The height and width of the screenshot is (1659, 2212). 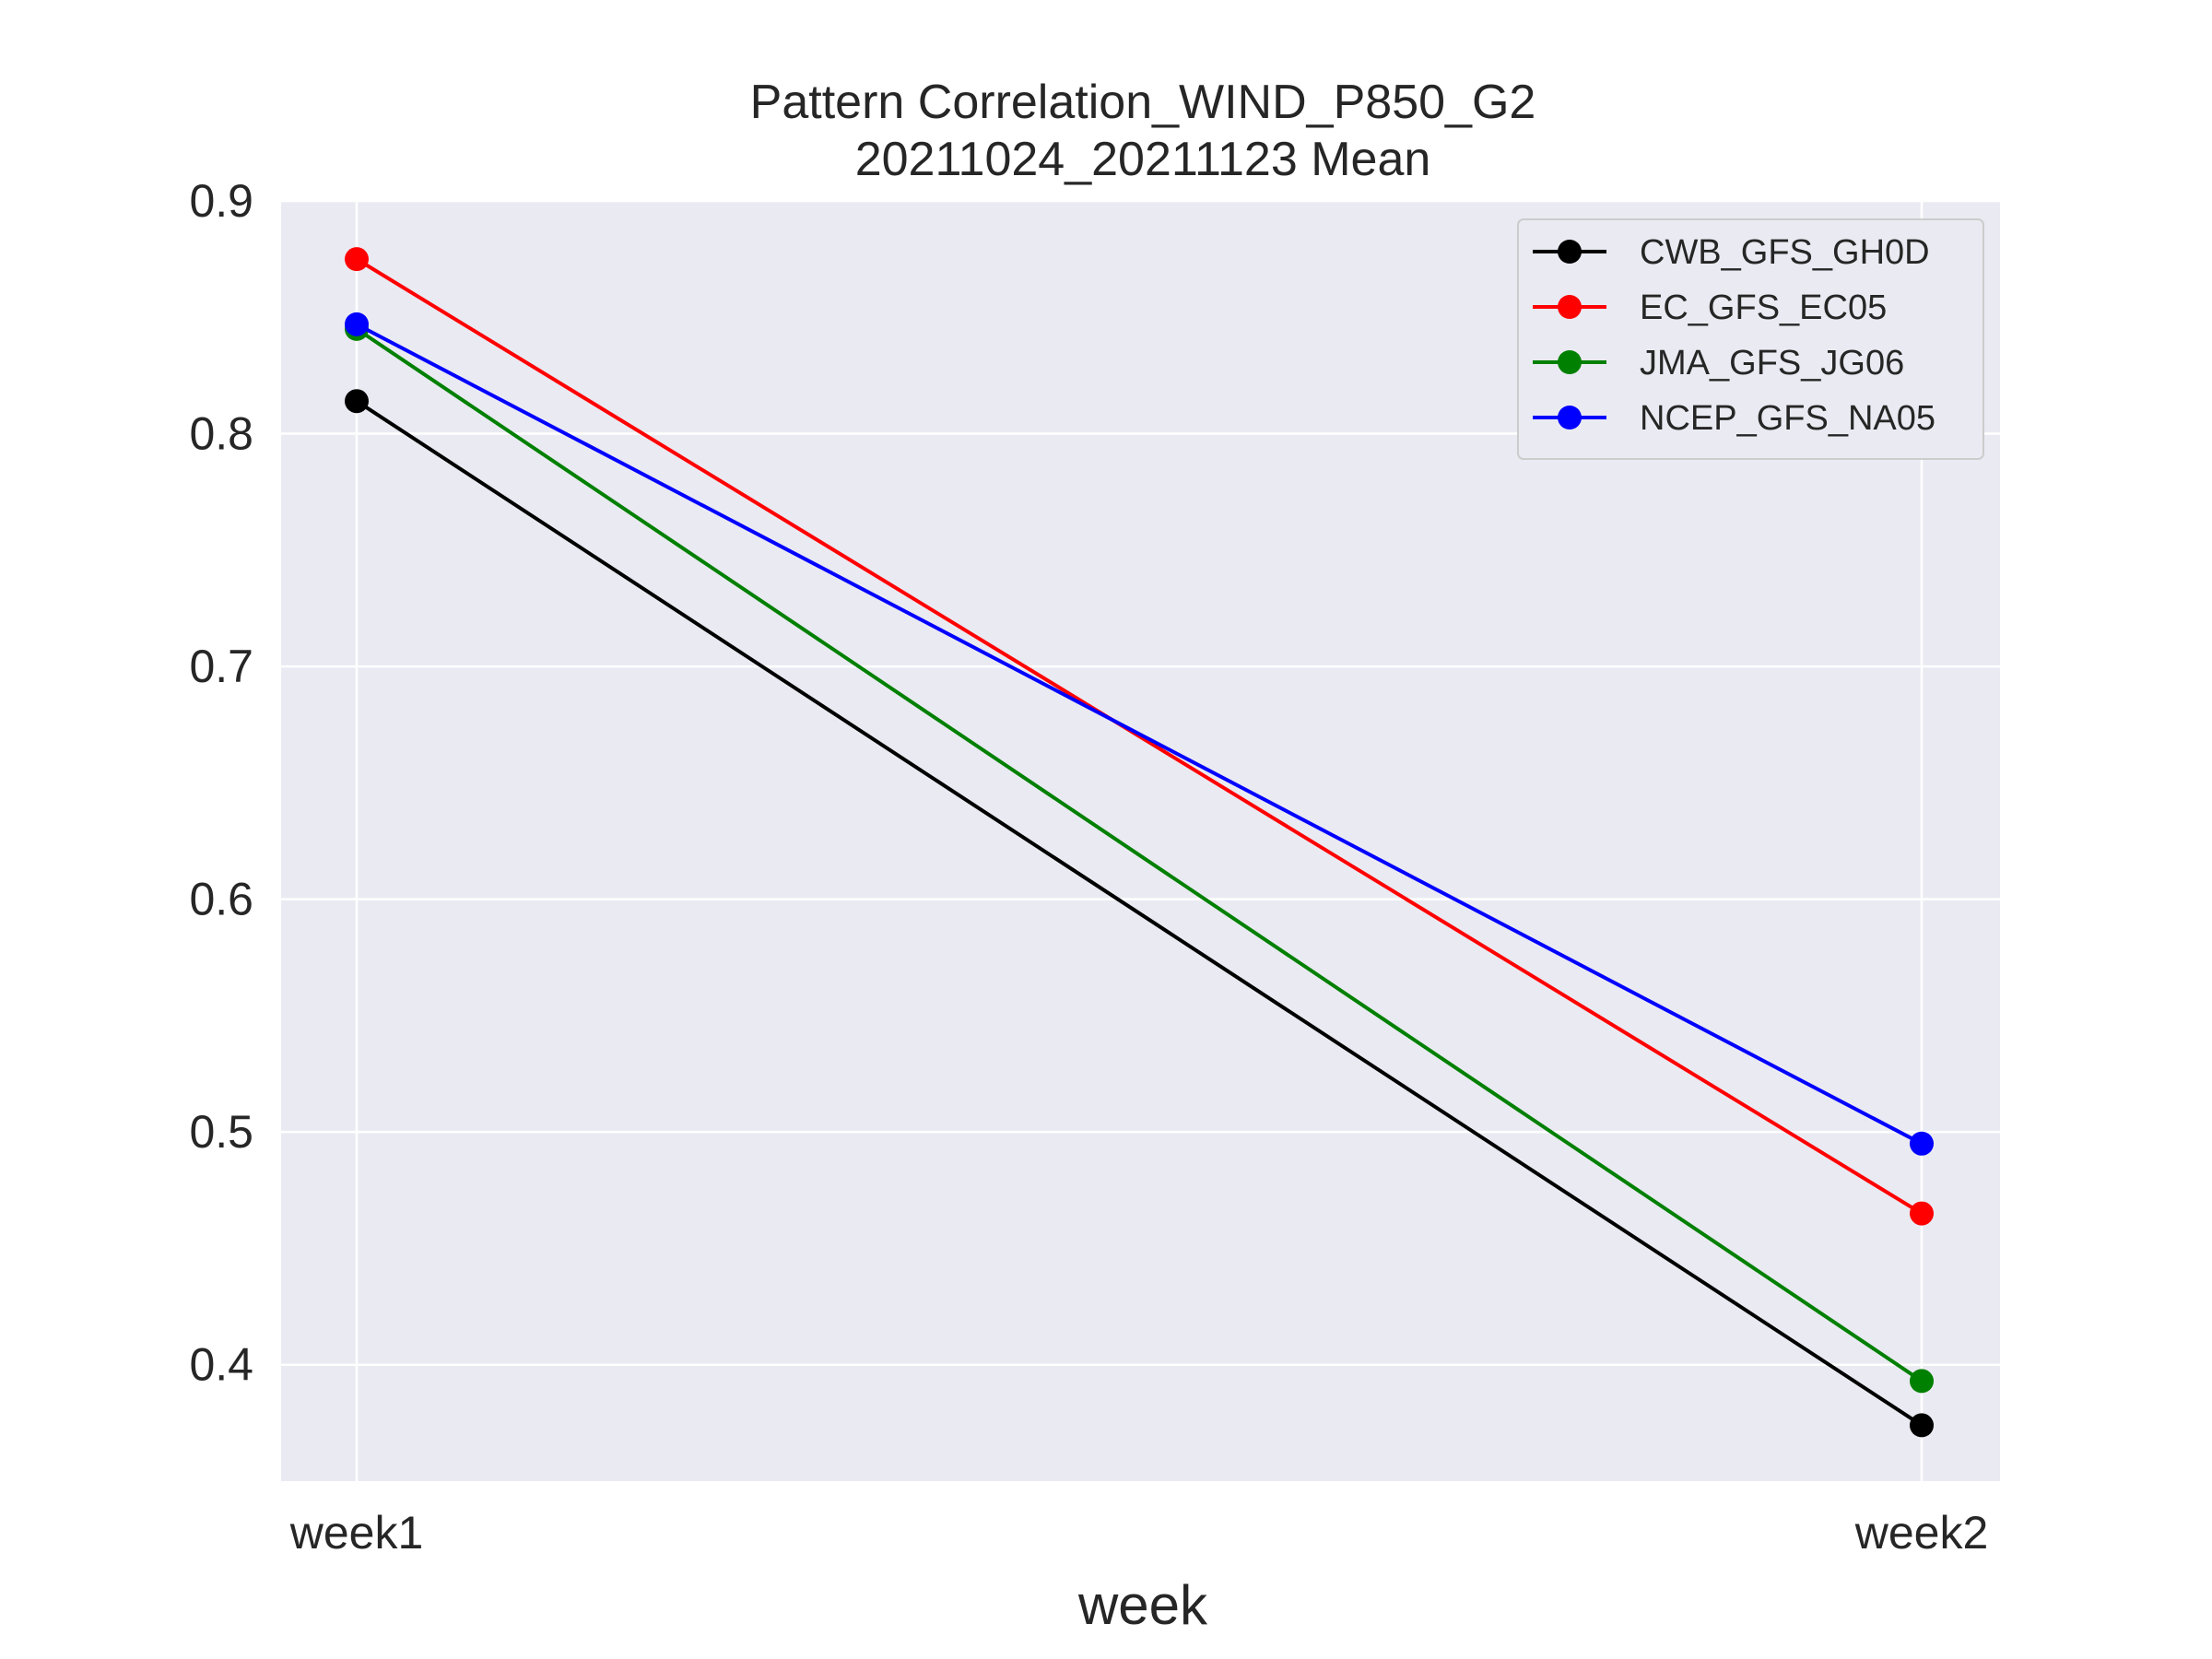 I want to click on y-tick-label: 0.6, so click(x=221, y=899).